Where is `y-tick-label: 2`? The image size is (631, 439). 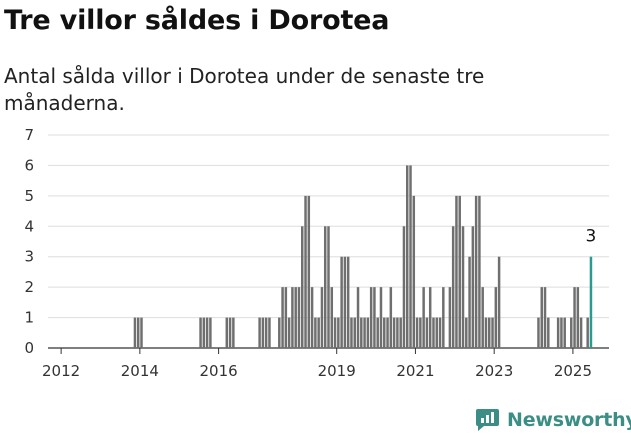
y-tick-label: 2 is located at coordinates (29, 287).